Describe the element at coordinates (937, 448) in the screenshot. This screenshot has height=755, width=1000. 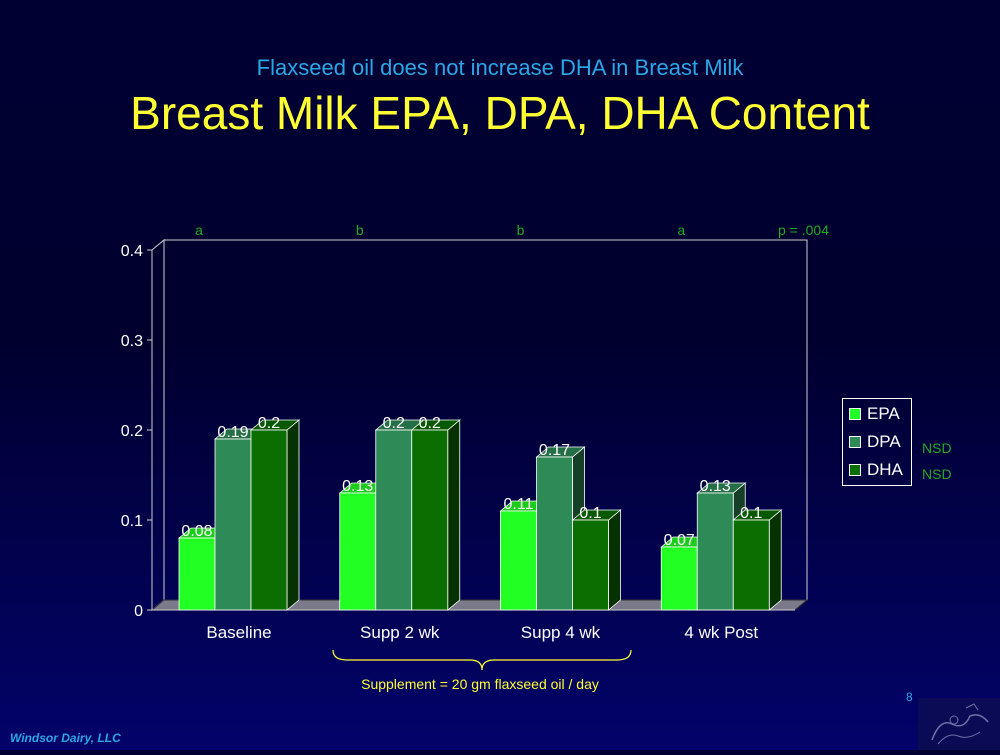
I see `dpa-nsd-note: NSD` at that location.